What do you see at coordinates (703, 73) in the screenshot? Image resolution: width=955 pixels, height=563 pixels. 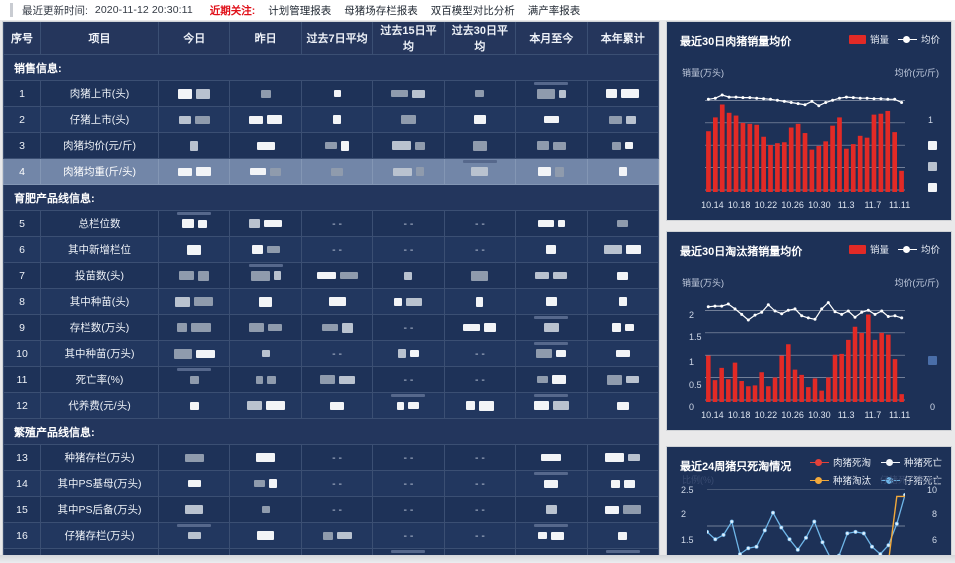 I see `chart1-ylabel: 销量(万头)` at bounding box center [703, 73].